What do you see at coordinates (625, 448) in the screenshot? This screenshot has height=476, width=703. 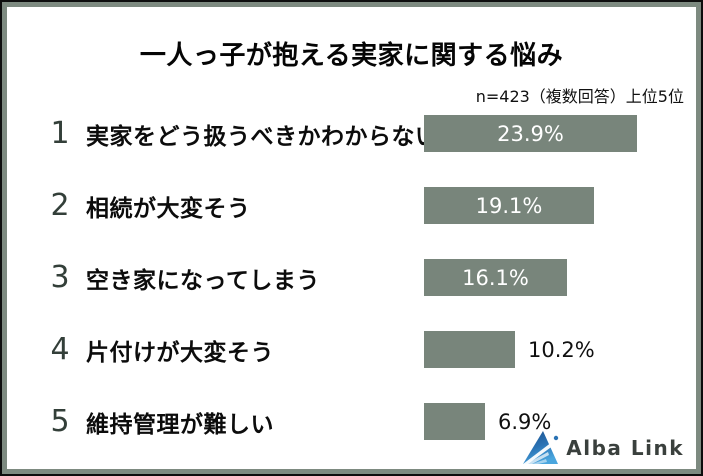 I see `logo-wordmark: Alba Link` at bounding box center [625, 448].